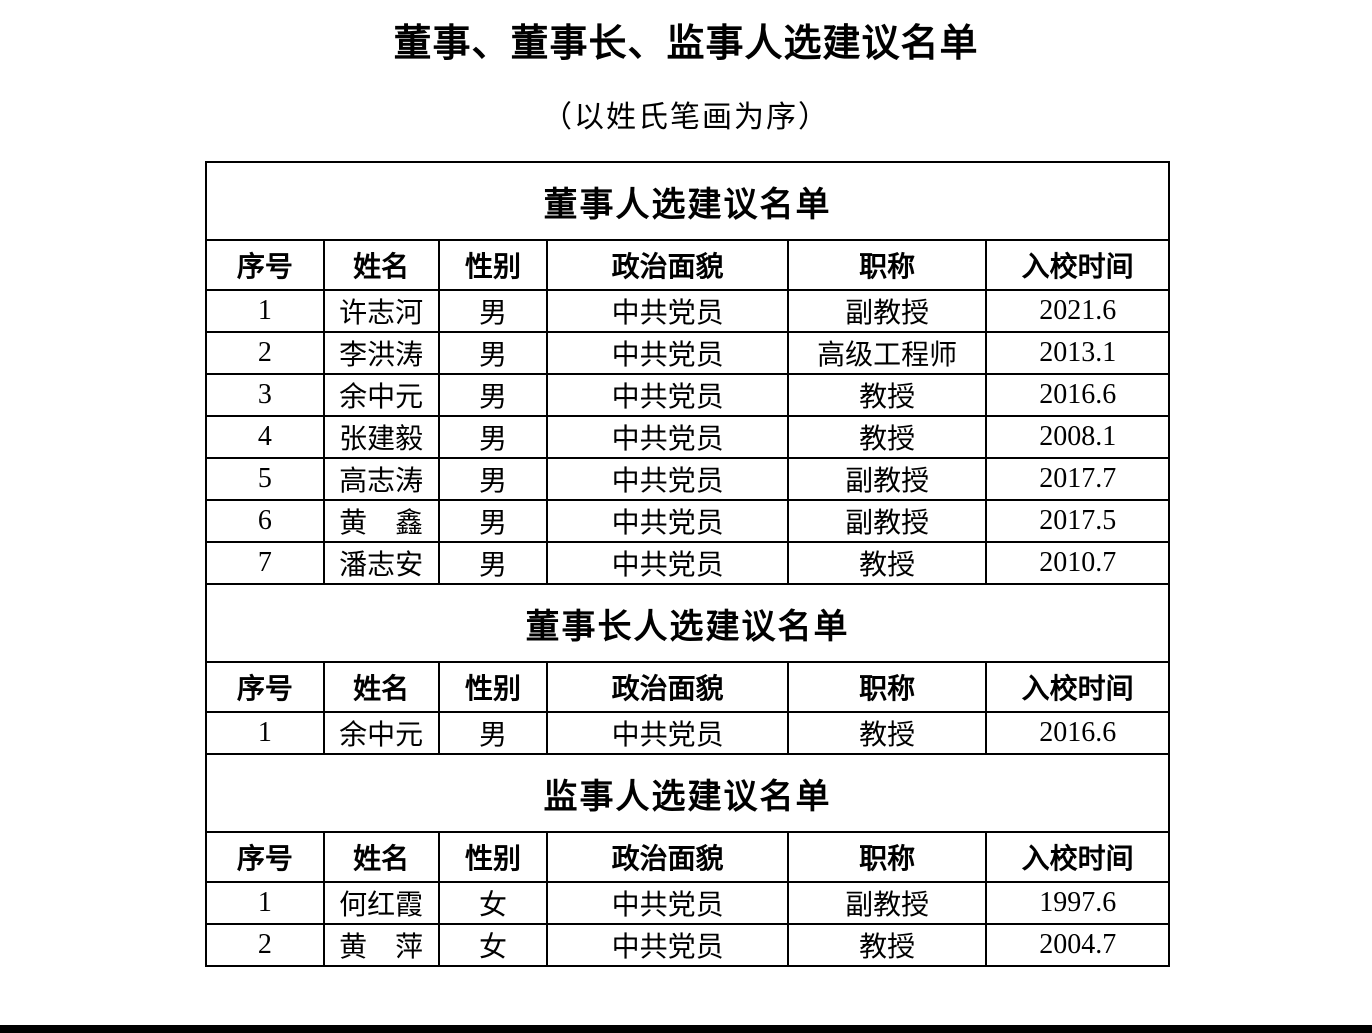  I want to click on cell-job-title: 高级工程师, so click(887, 353).